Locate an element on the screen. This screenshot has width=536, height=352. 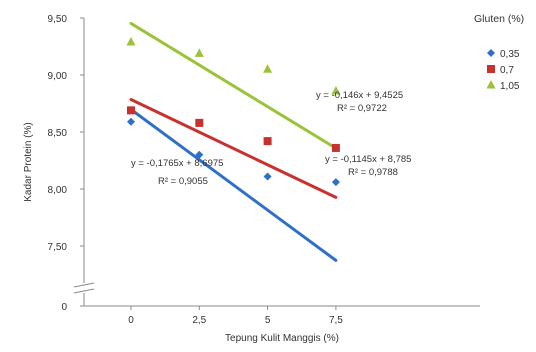
legend: 0,35 0,7 1,05 is located at coordinates (503, 70).